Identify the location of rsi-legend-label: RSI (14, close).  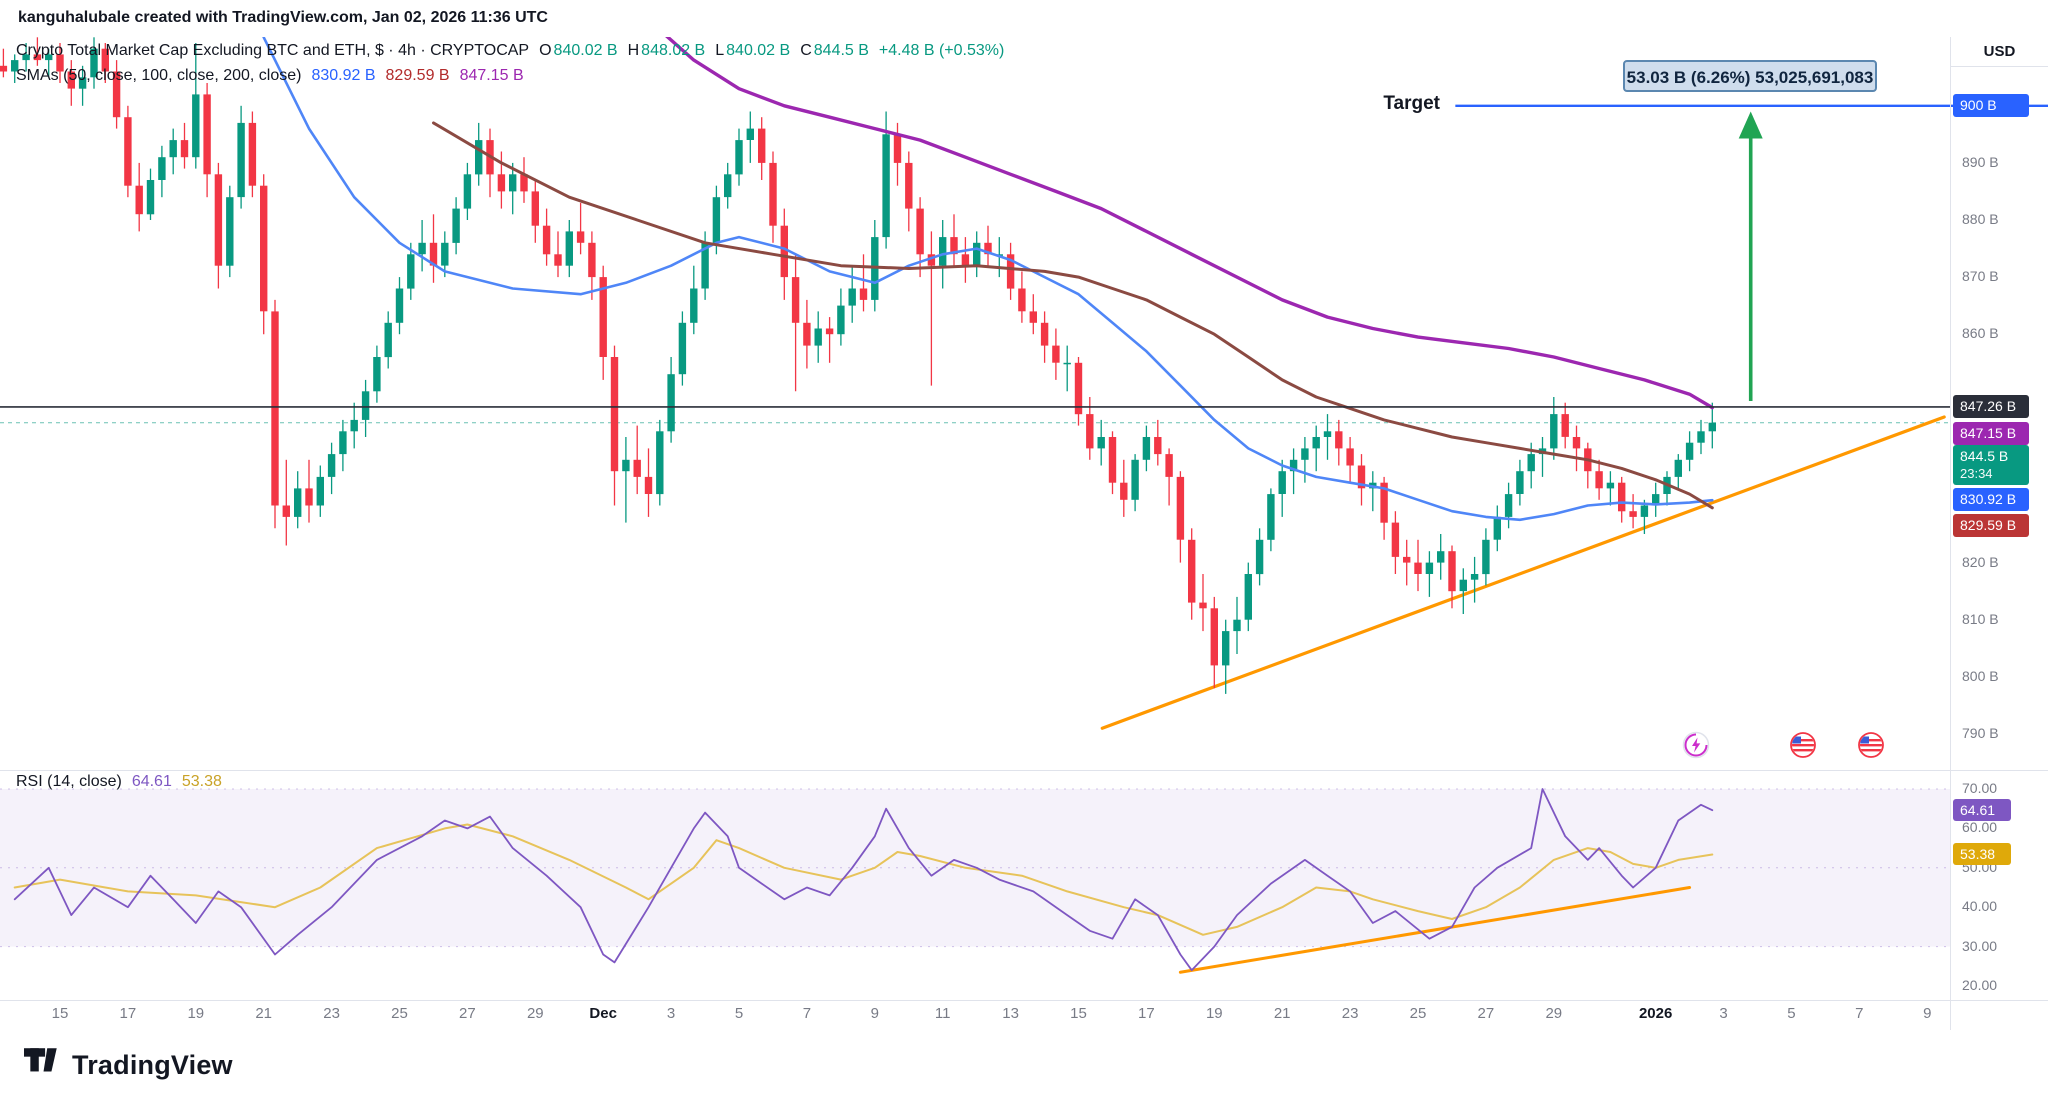
(69, 781).